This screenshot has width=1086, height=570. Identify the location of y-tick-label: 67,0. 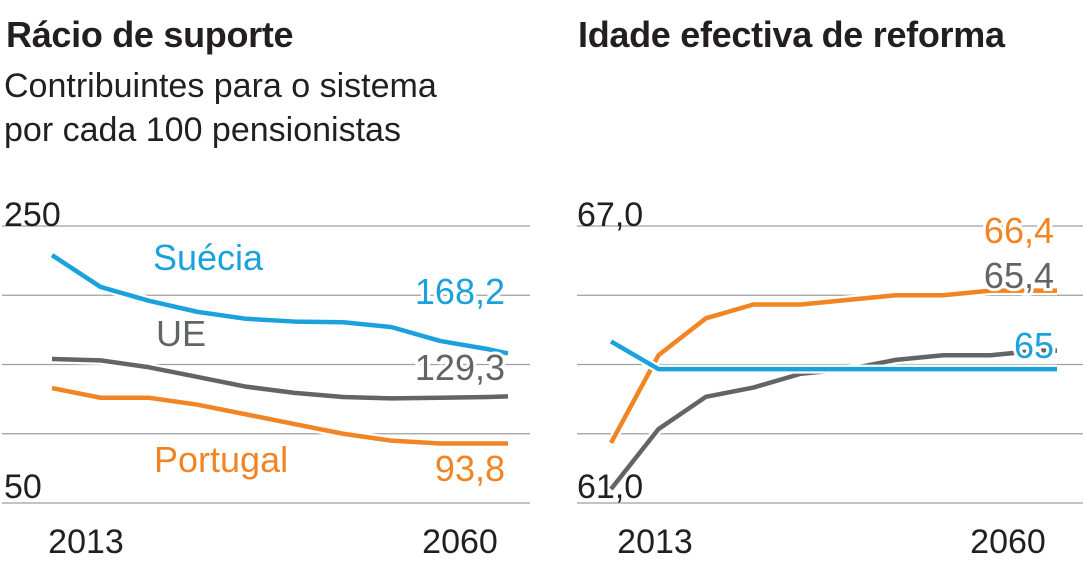
(610, 215).